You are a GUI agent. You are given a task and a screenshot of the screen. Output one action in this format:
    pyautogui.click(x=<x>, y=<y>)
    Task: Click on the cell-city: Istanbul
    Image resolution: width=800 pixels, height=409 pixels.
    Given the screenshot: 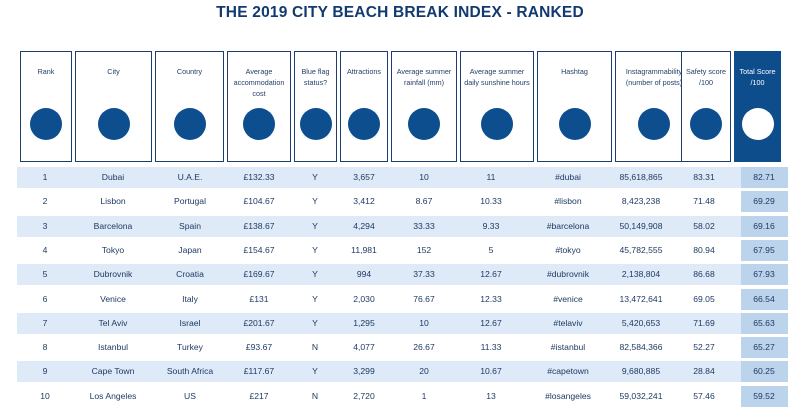 What is the action you would take?
    pyautogui.click(x=113, y=347)
    